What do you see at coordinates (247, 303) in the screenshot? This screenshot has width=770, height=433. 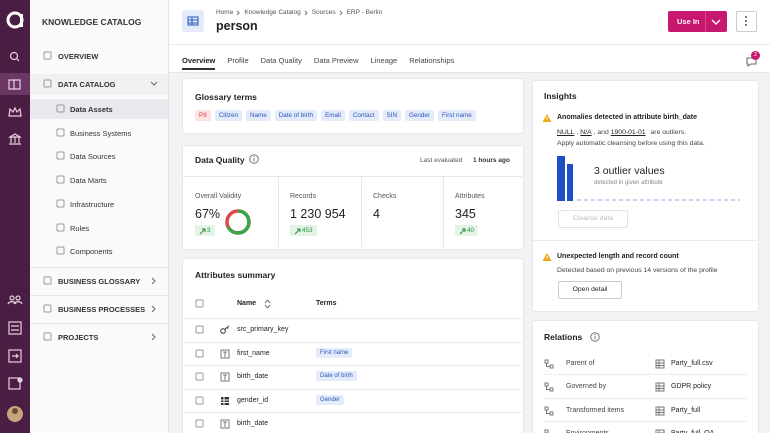 I see `column-header: Name` at bounding box center [247, 303].